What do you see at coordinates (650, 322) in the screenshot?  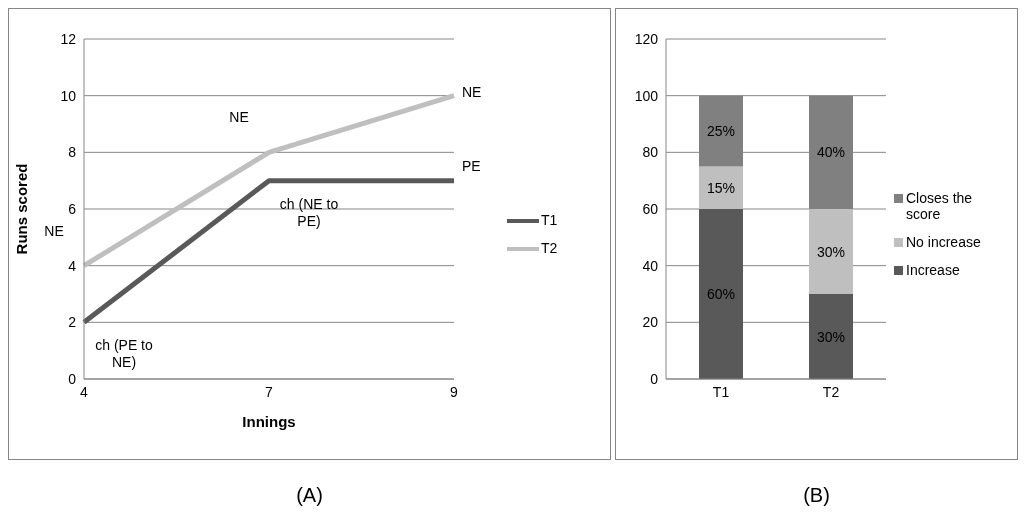 I see `y-tick-label: 20` at bounding box center [650, 322].